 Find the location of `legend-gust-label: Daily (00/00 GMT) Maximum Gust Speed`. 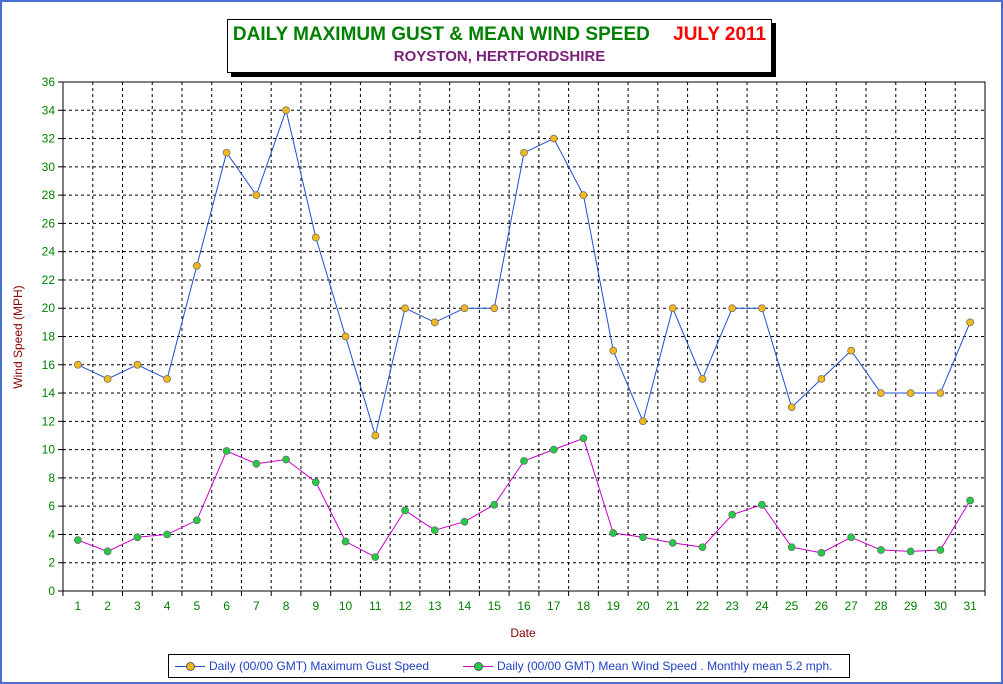

legend-gust-label: Daily (00/00 GMT) Maximum Gust Speed is located at coordinates (319, 666).